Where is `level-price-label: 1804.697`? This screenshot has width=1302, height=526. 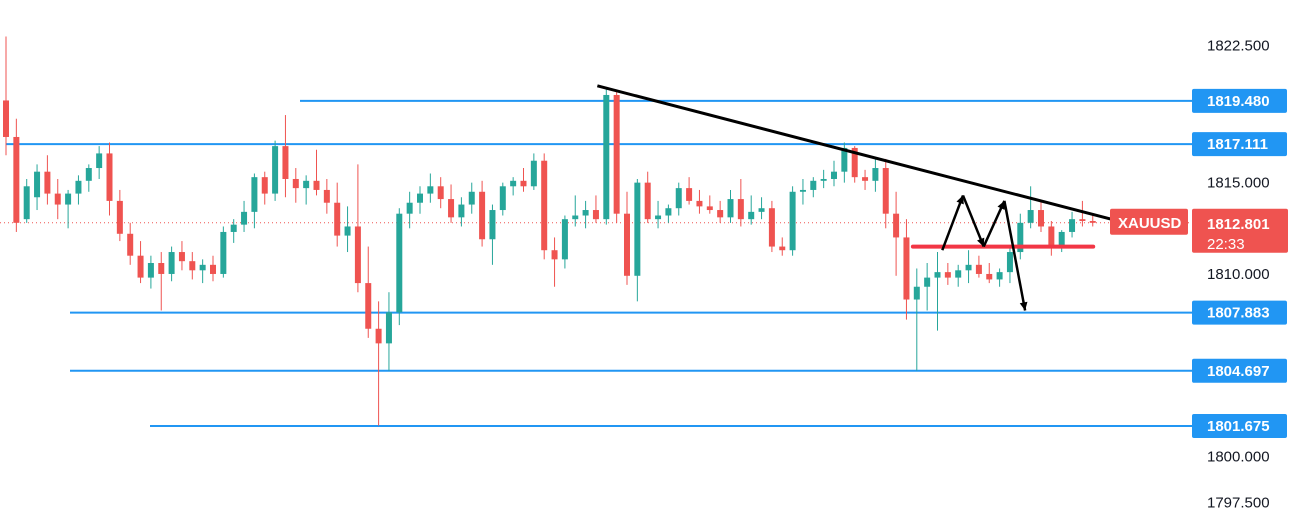
level-price-label: 1804.697 is located at coordinates (1238, 371).